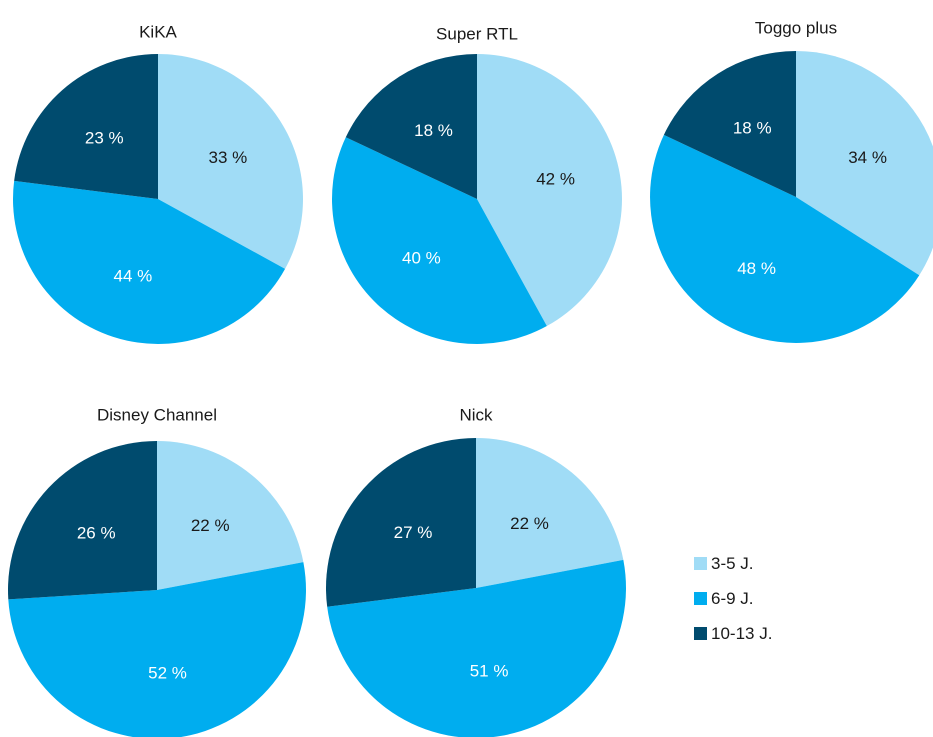 The width and height of the screenshot is (933, 737). What do you see at coordinates (210, 525) in the screenshot?
I see `slice-label-disney-channel-3-5: 22 %` at bounding box center [210, 525].